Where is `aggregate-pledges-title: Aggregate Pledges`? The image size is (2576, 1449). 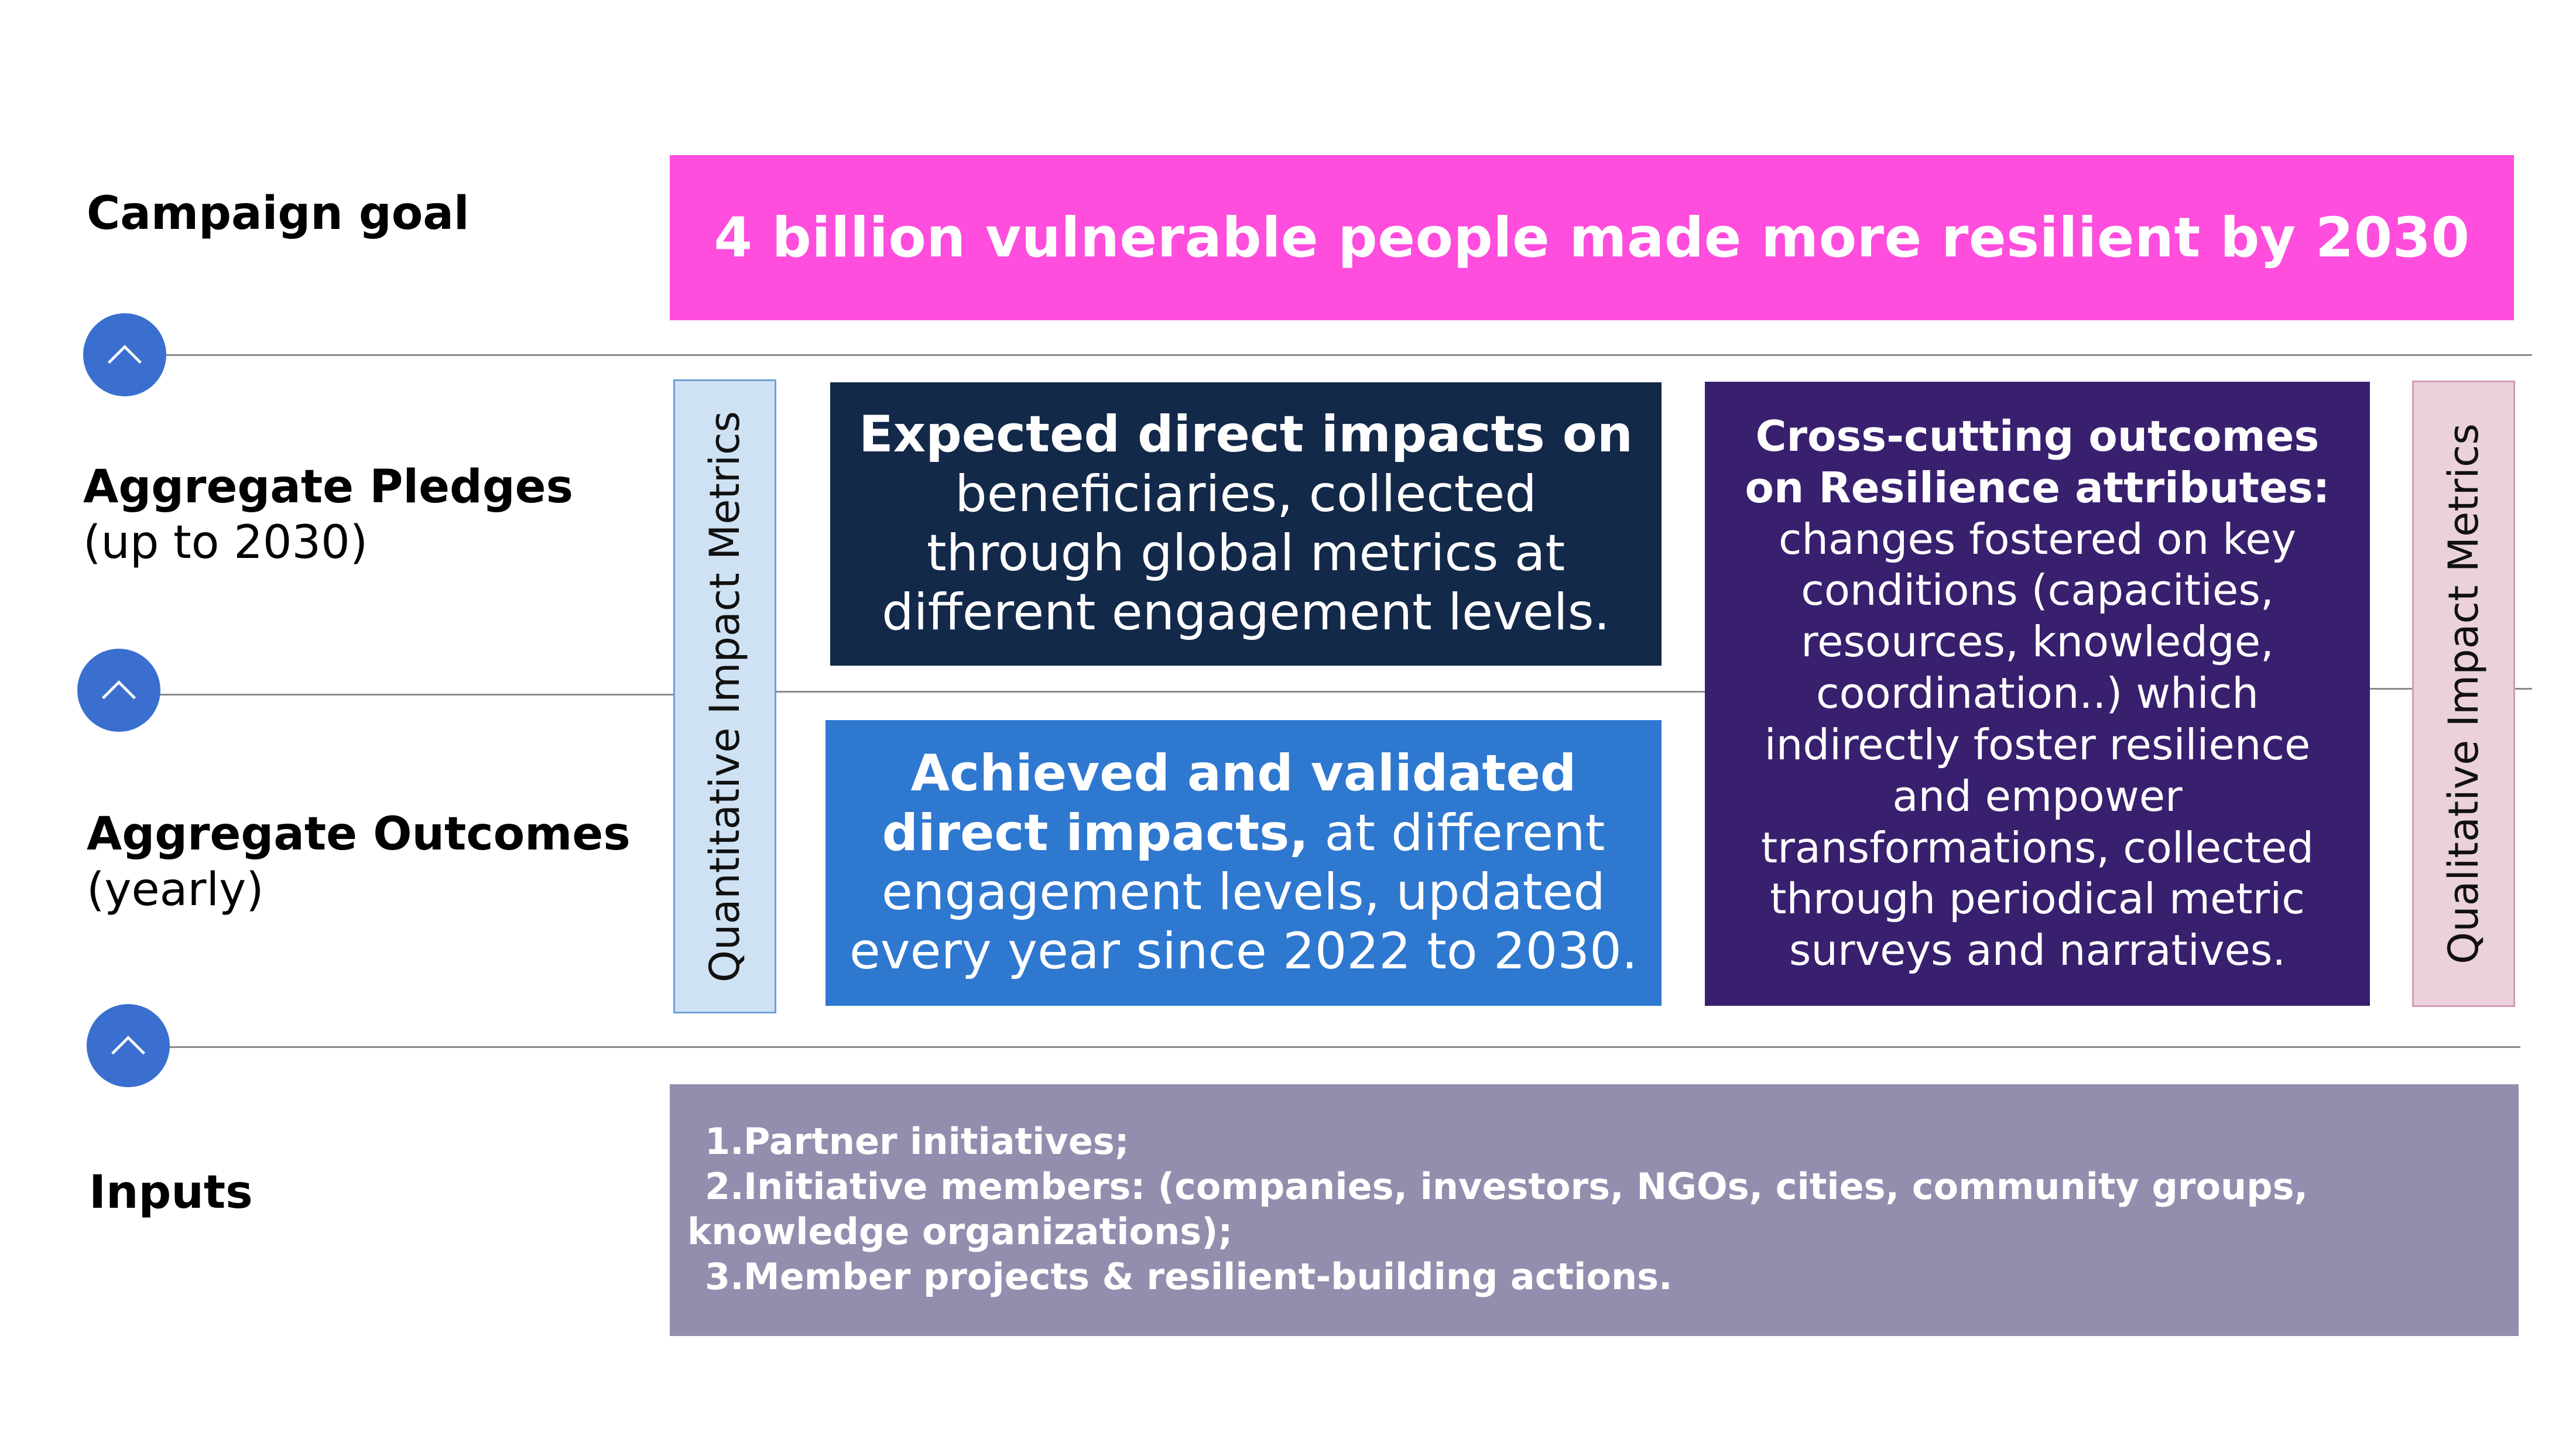 aggregate-pledges-title: Aggregate Pledges is located at coordinates (328, 487).